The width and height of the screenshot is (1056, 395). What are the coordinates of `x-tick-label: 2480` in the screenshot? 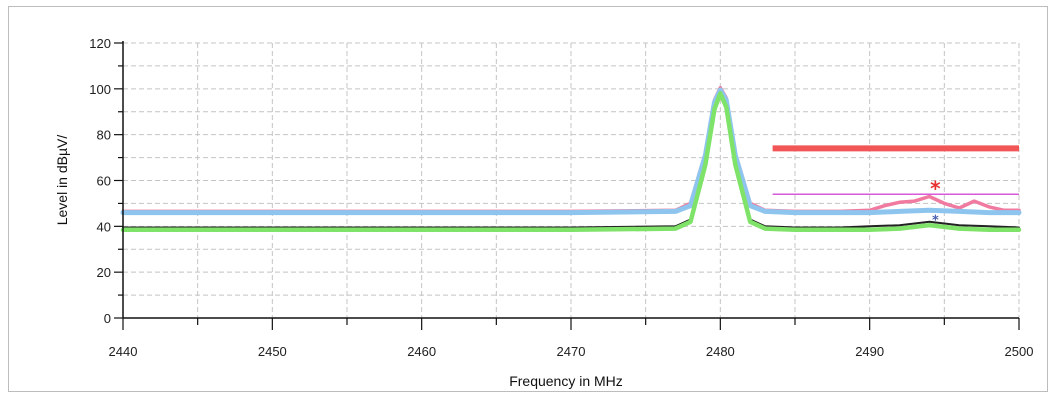 It's located at (720, 351).